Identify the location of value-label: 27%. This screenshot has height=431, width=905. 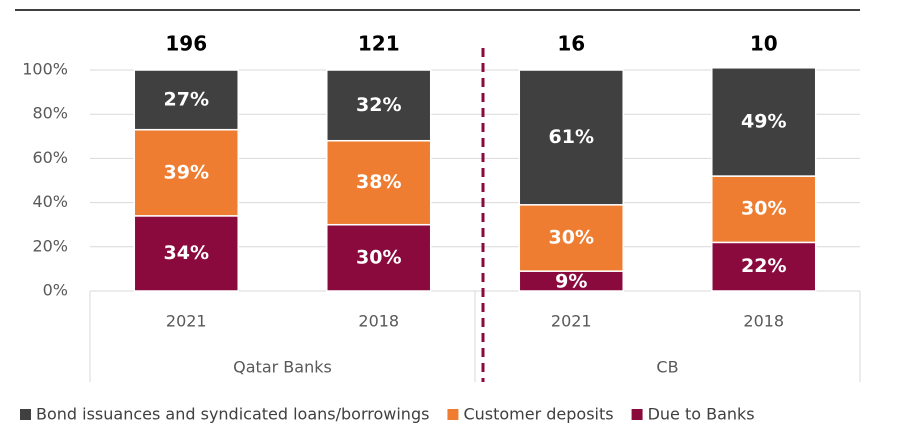
(186, 99).